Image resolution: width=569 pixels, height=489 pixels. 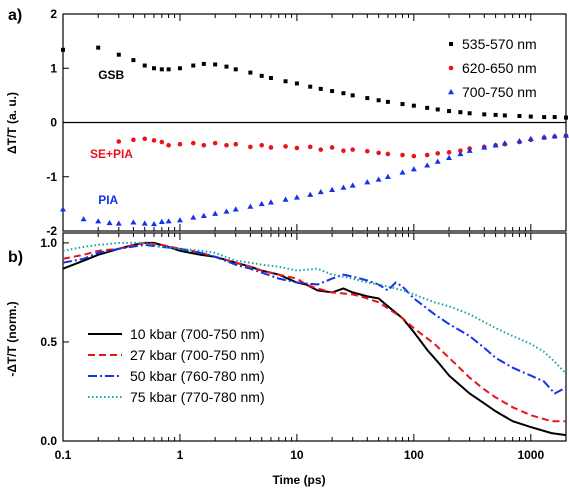 What do you see at coordinates (499, 92) in the screenshot?
I see `legend-label: 700-750 nm` at bounding box center [499, 92].